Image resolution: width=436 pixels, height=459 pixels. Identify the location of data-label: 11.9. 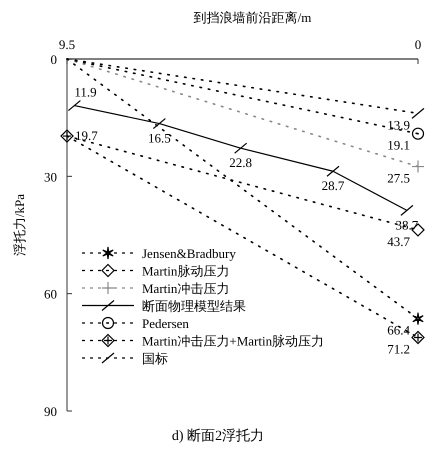
(85, 92).